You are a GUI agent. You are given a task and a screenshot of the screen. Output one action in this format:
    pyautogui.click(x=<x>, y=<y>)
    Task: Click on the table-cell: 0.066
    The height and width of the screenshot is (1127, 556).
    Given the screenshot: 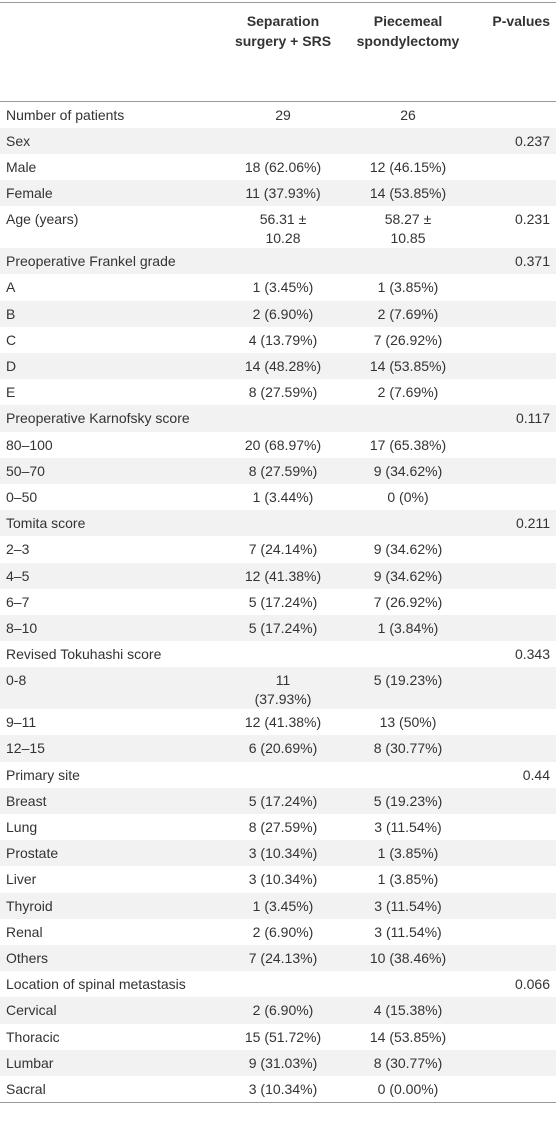 What is the action you would take?
    pyautogui.click(x=532, y=984)
    